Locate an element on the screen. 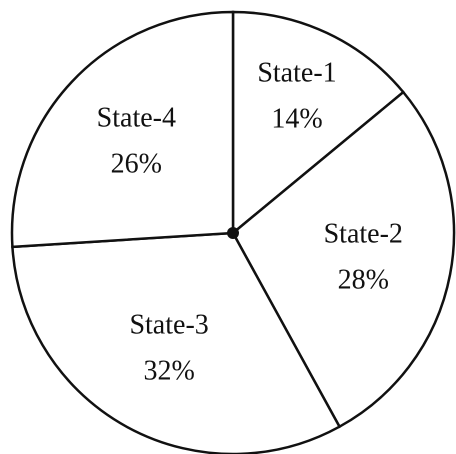 This screenshot has height=454, width=456. slice-label: State-1 is located at coordinates (296, 72).